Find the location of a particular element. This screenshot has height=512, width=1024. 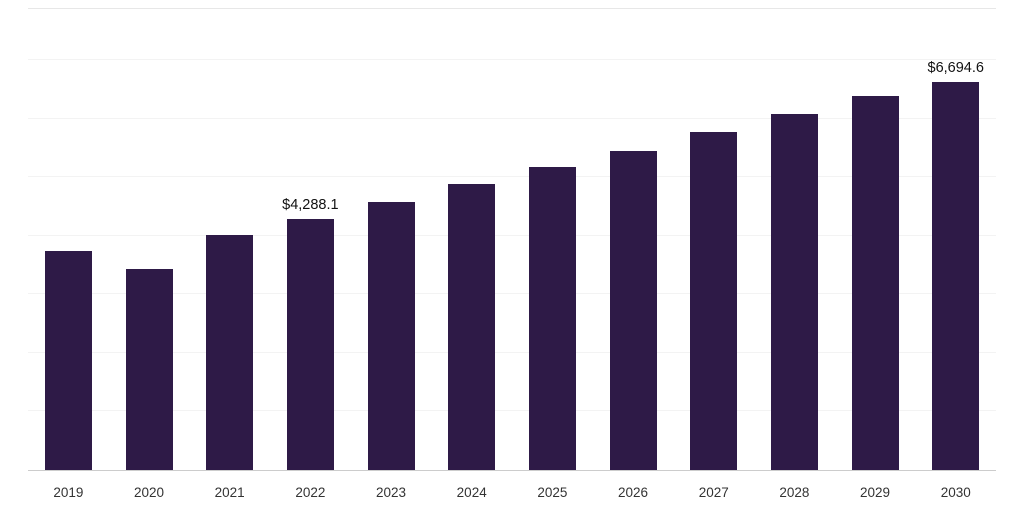

bar-column: $4,288.1 is located at coordinates (310, 265).